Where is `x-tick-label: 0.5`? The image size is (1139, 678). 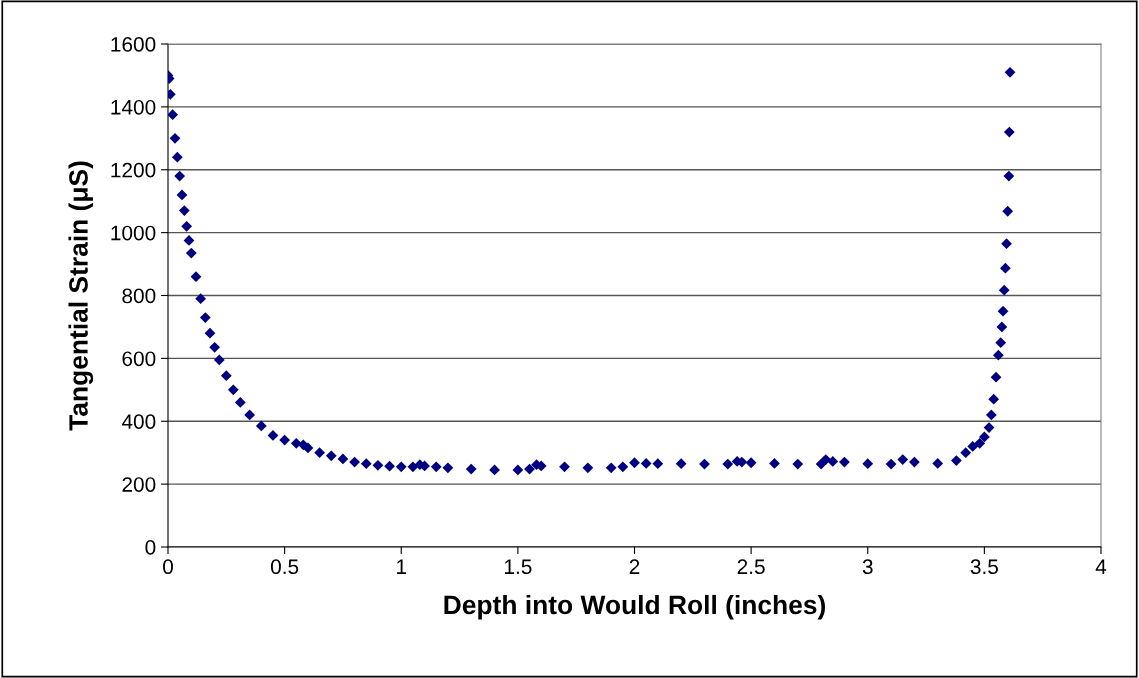 x-tick-label: 0.5 is located at coordinates (284, 567).